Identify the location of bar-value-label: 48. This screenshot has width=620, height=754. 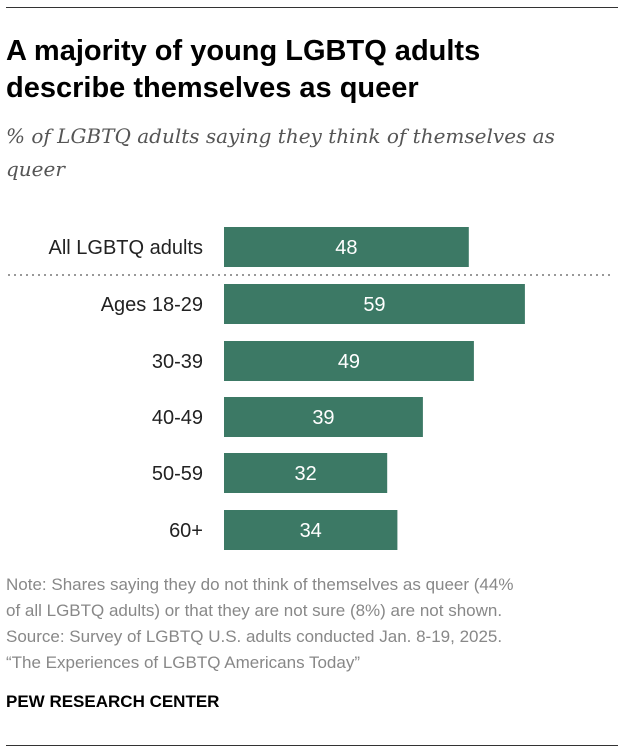
(346, 248).